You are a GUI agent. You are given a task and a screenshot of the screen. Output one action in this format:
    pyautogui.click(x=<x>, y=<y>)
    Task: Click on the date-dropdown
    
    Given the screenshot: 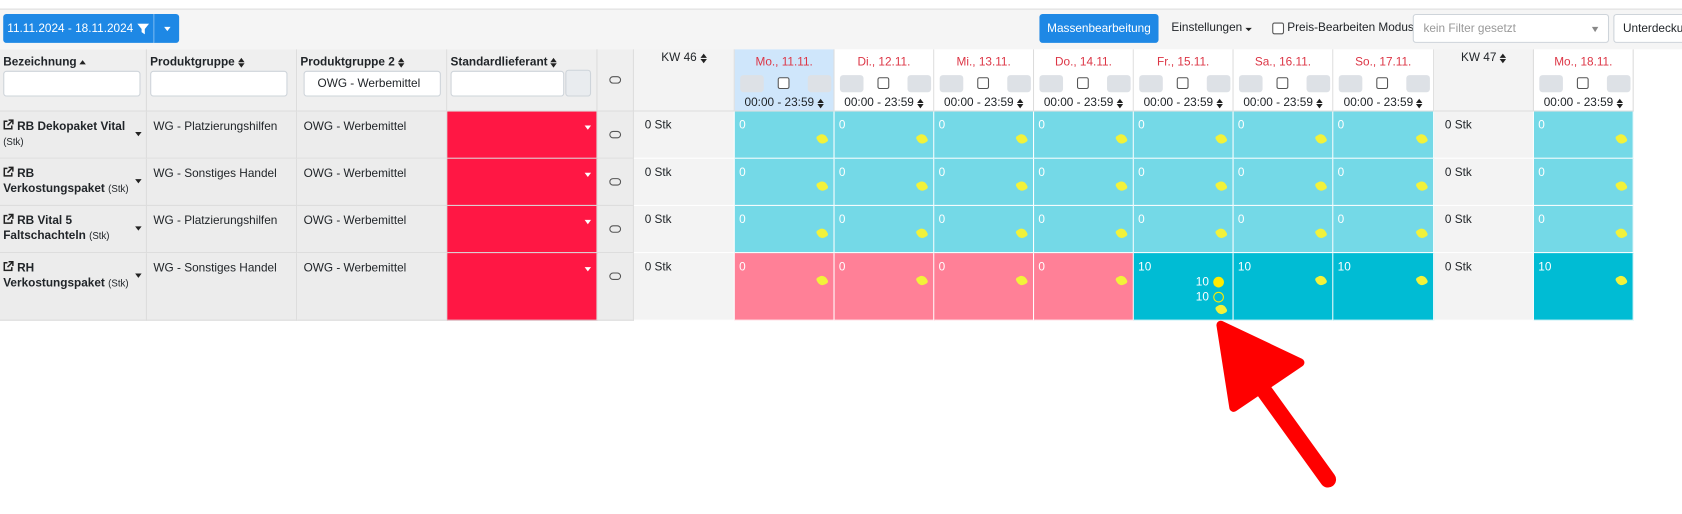 What is the action you would take?
    pyautogui.click(x=166, y=28)
    